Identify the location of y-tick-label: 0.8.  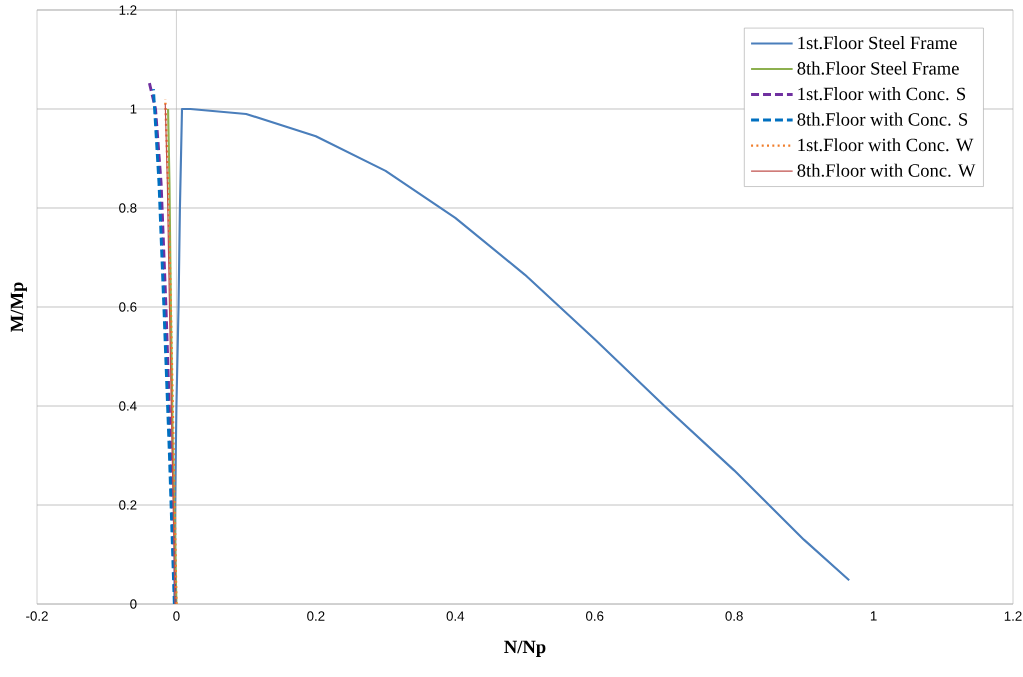
(128, 208).